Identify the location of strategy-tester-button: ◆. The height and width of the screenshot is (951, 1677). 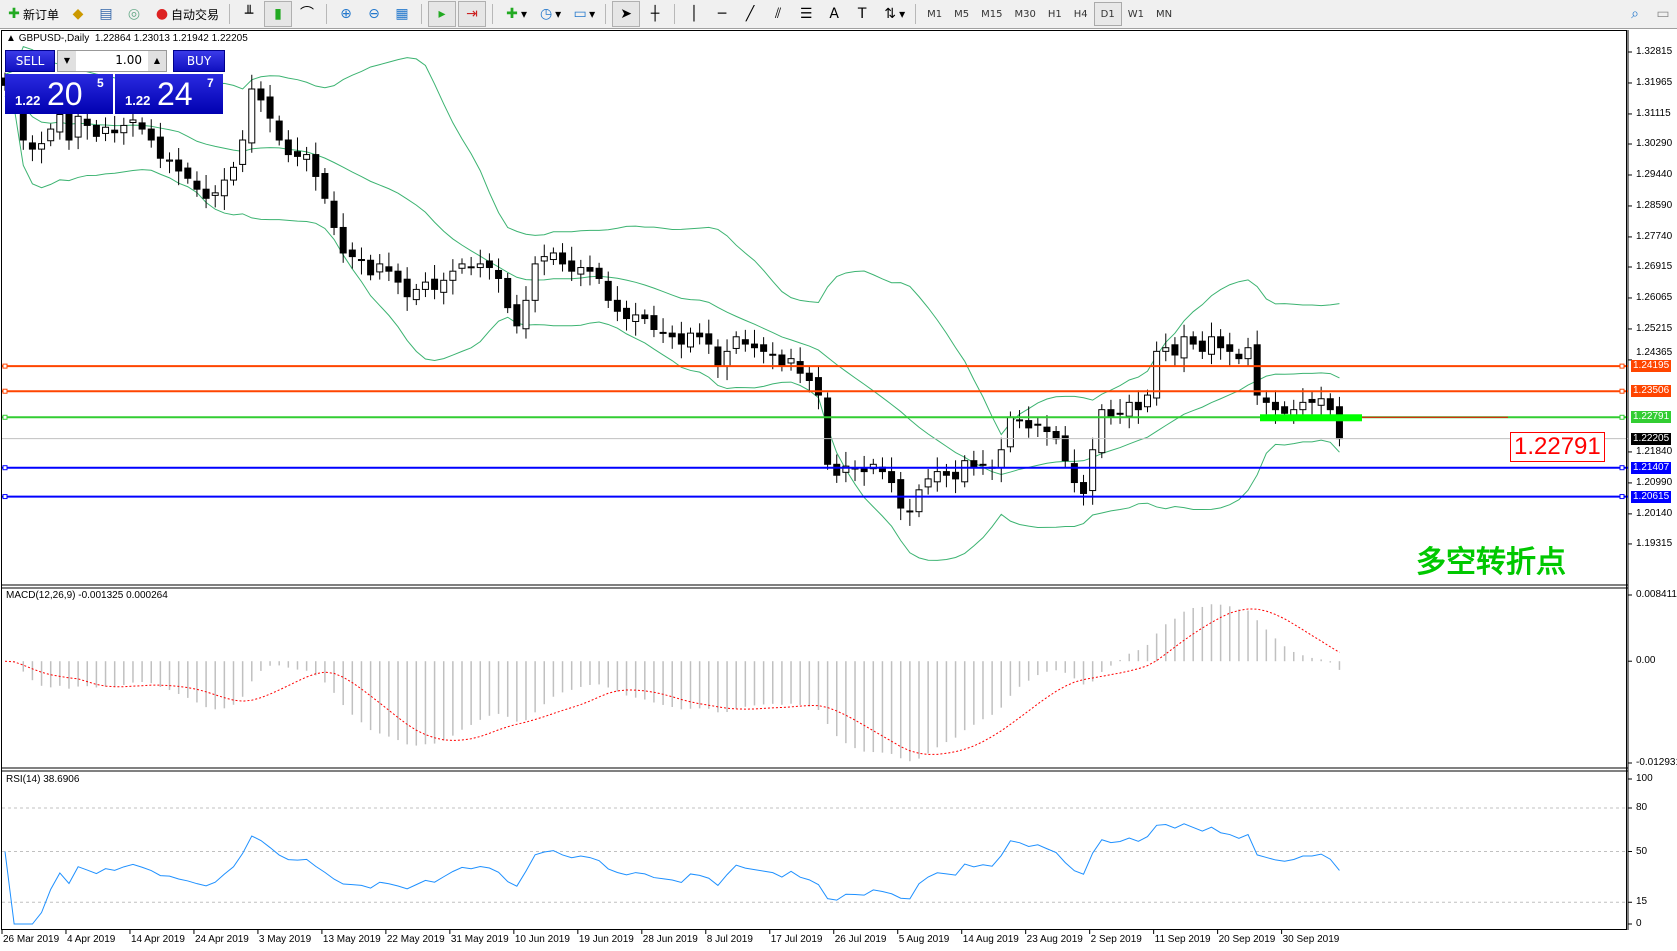
(78, 14).